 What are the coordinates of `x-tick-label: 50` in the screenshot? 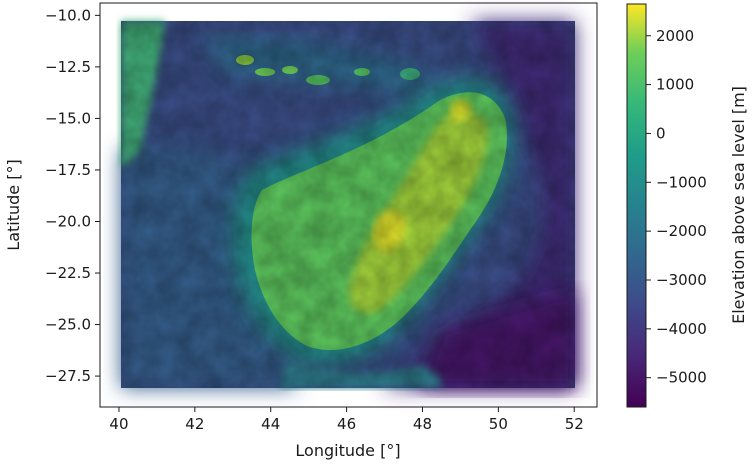 It's located at (498, 424).